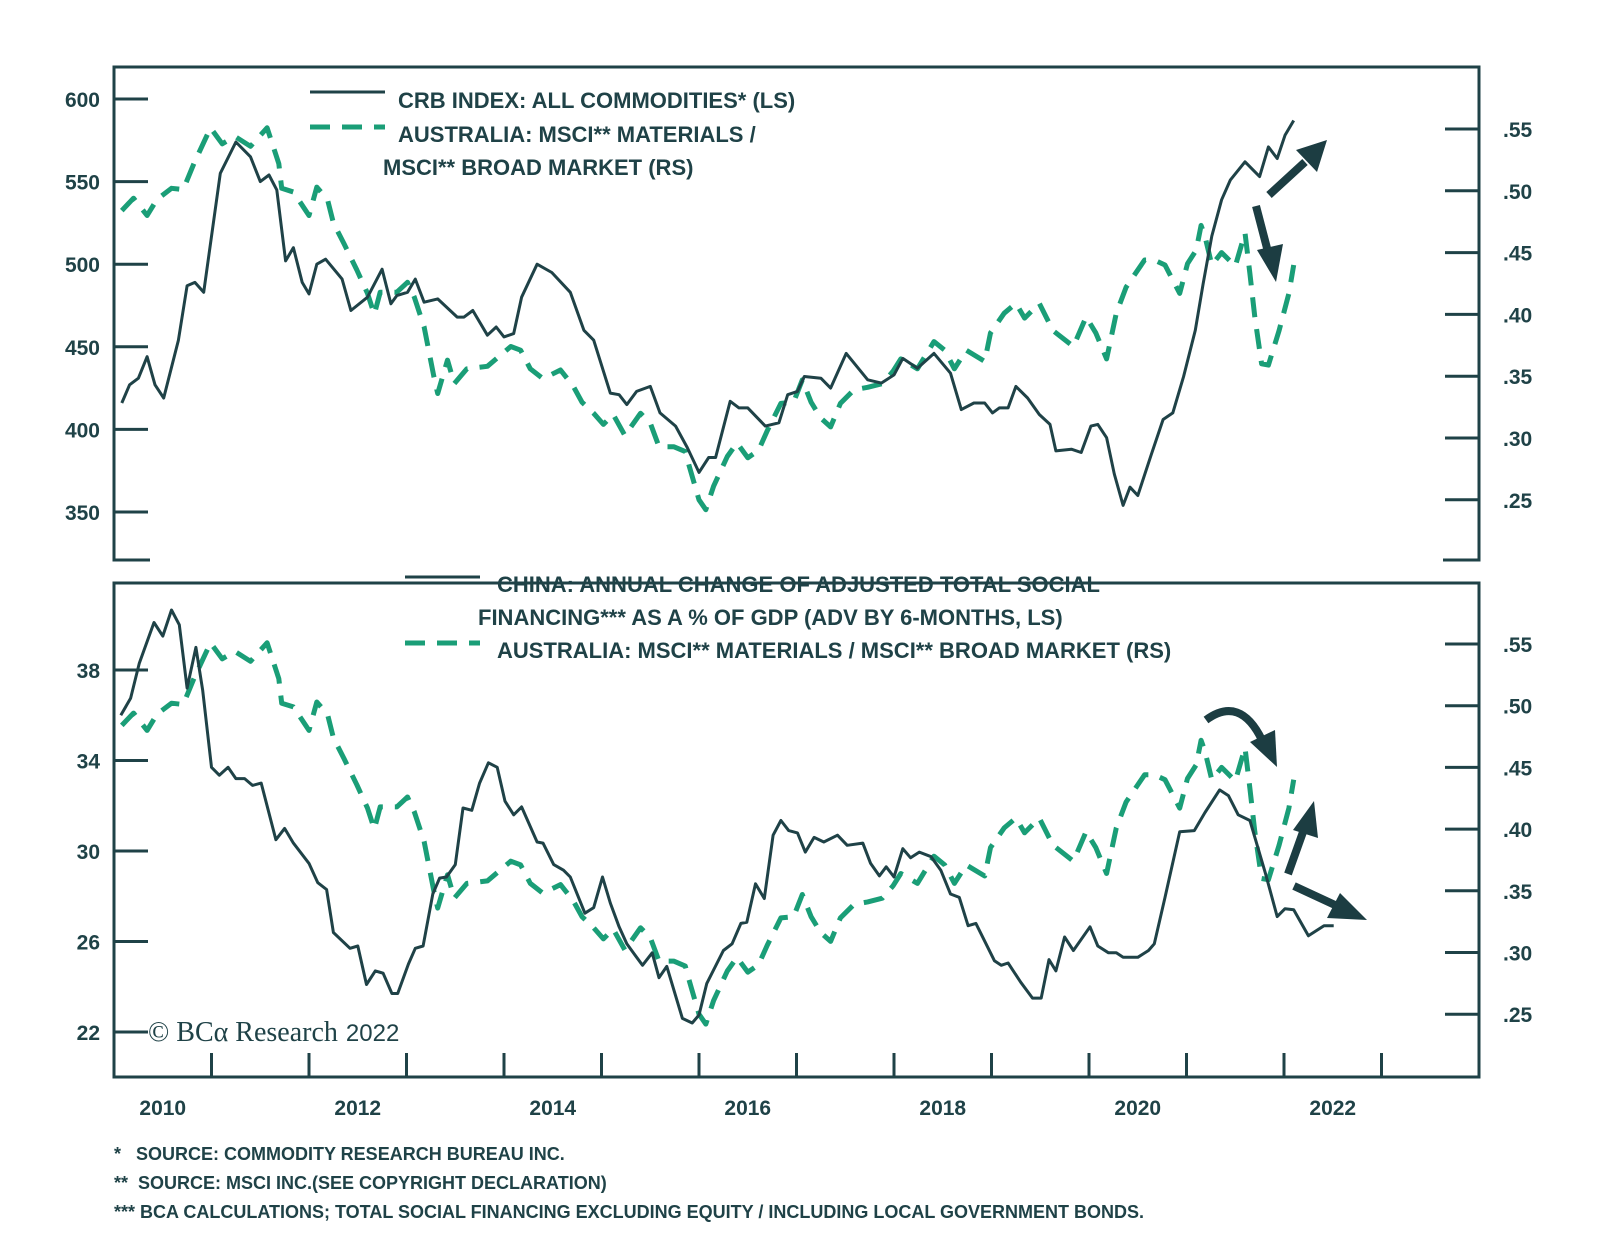  What do you see at coordinates (1517, 954) in the screenshot?
I see `bottom-right-axis-tick-label: .30` at bounding box center [1517, 954].